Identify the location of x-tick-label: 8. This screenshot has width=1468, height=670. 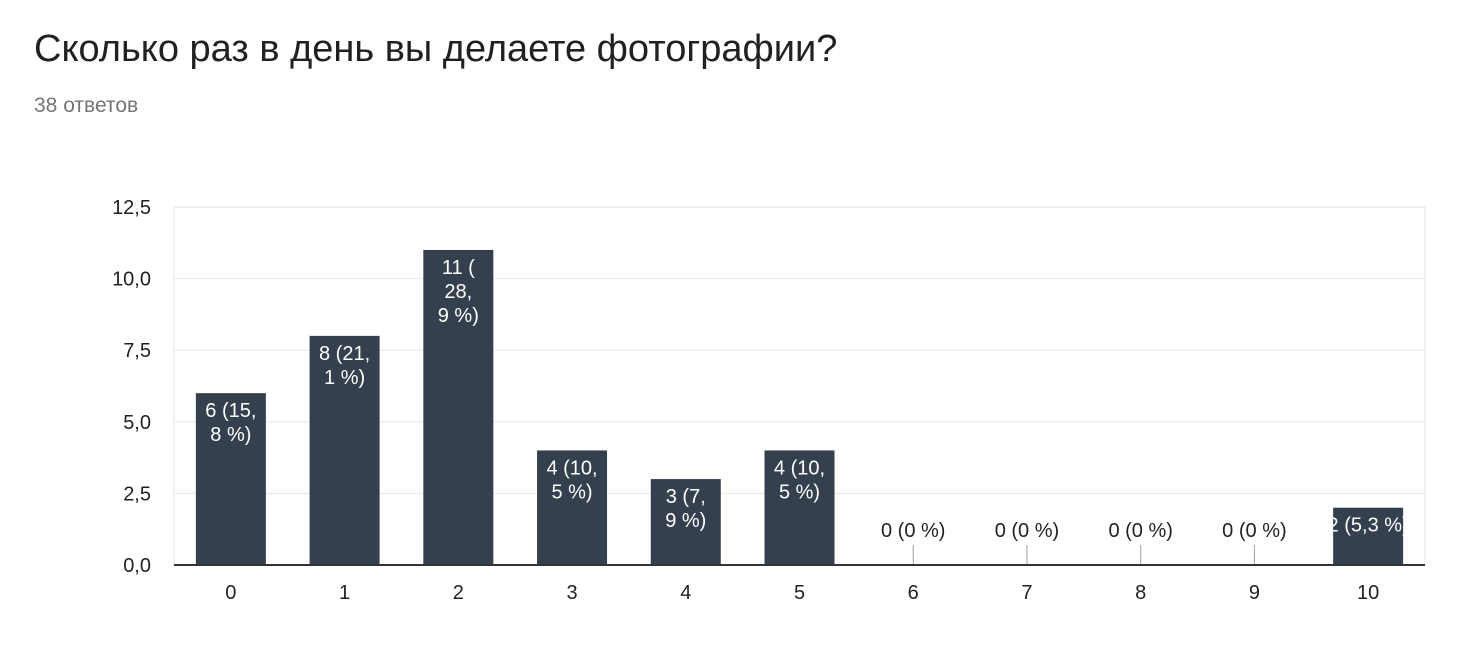
(1140, 593).